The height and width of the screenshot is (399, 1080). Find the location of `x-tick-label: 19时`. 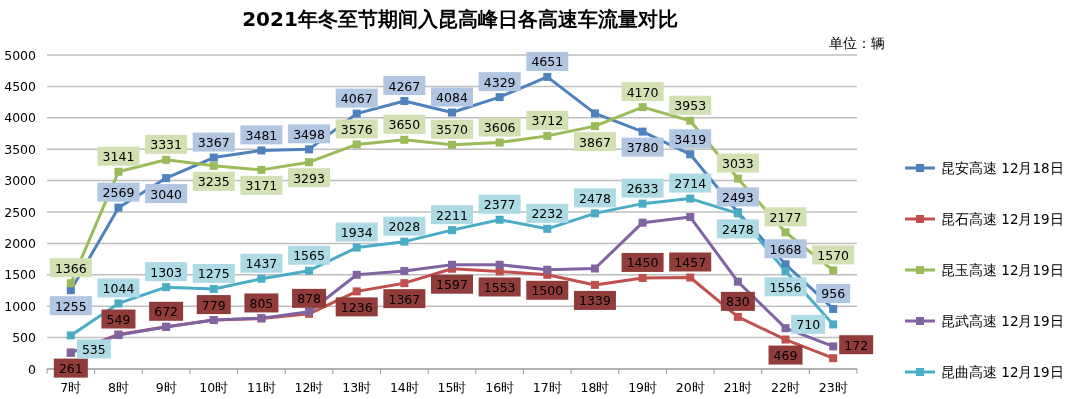

x-tick-label: 19时 is located at coordinates (643, 387).